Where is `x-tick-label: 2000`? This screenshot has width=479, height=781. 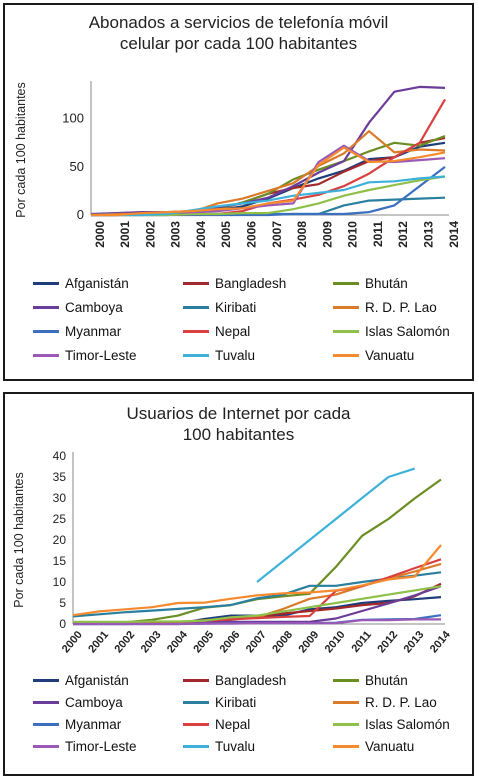 x-tick-label: 2000 is located at coordinates (72, 642).